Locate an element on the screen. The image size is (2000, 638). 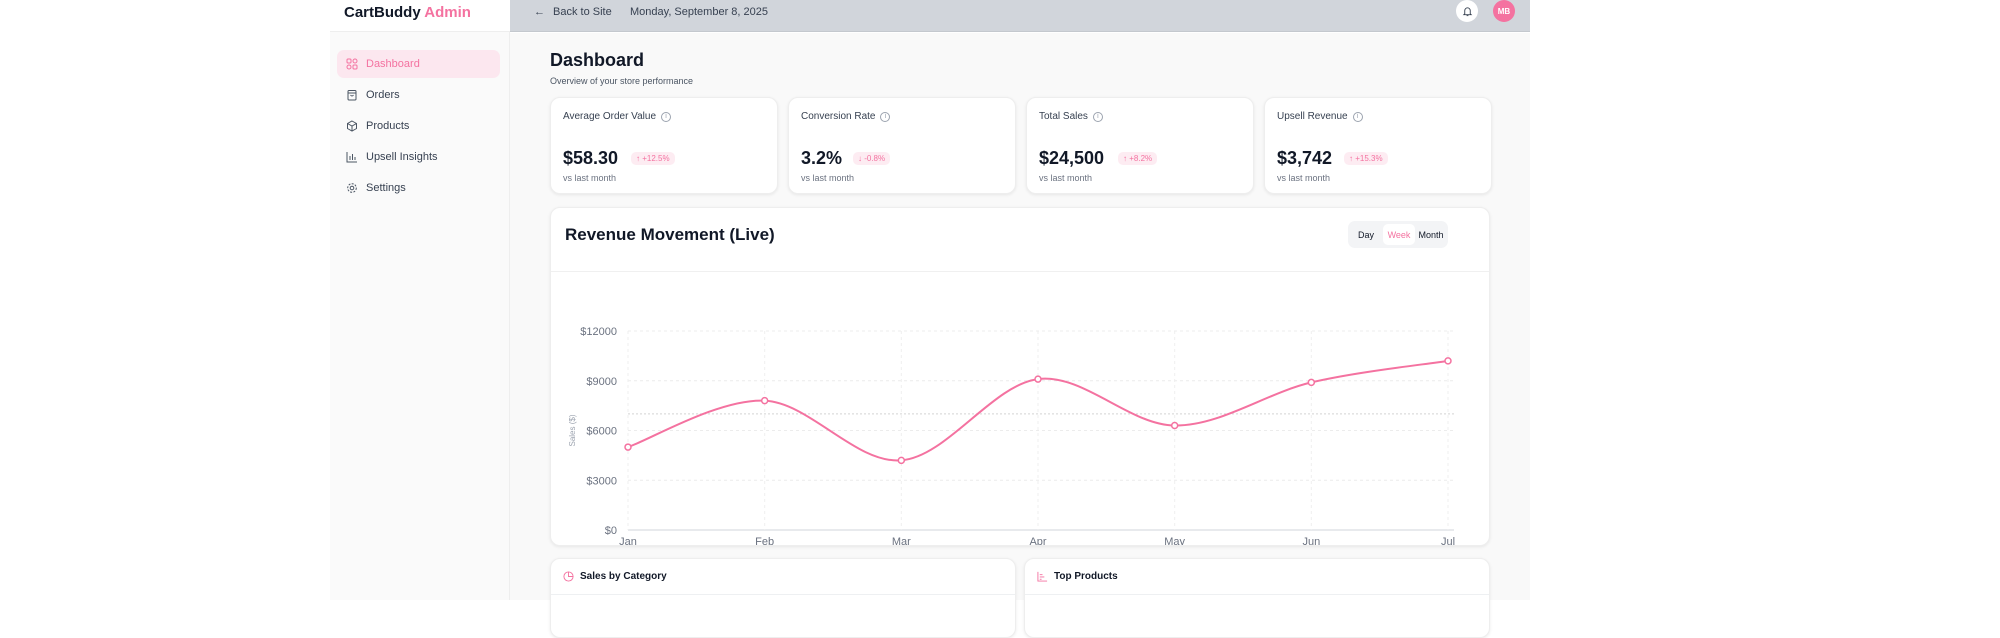
sidebar-item-label: Orders is located at coordinates (383, 95).